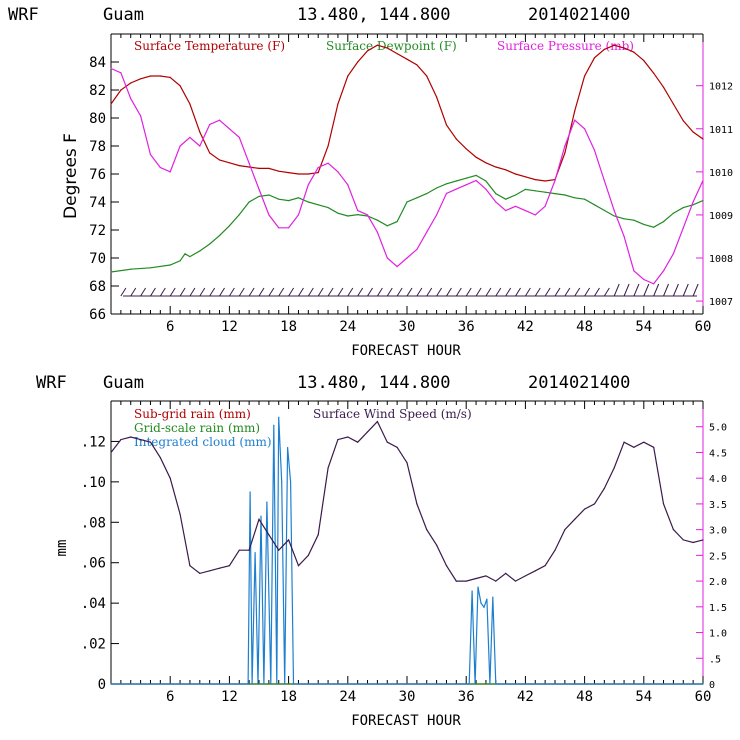  I want to click on x-tick-label: 42, so click(525, 697).